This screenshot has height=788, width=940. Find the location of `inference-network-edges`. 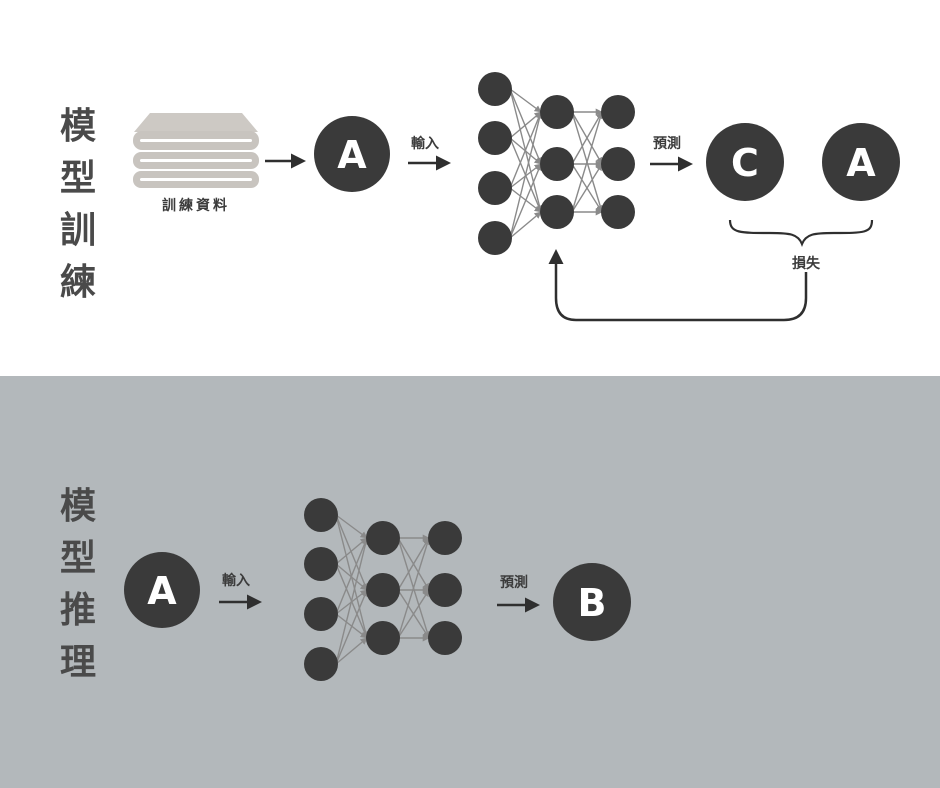

inference-network-edges is located at coordinates (383, 589).